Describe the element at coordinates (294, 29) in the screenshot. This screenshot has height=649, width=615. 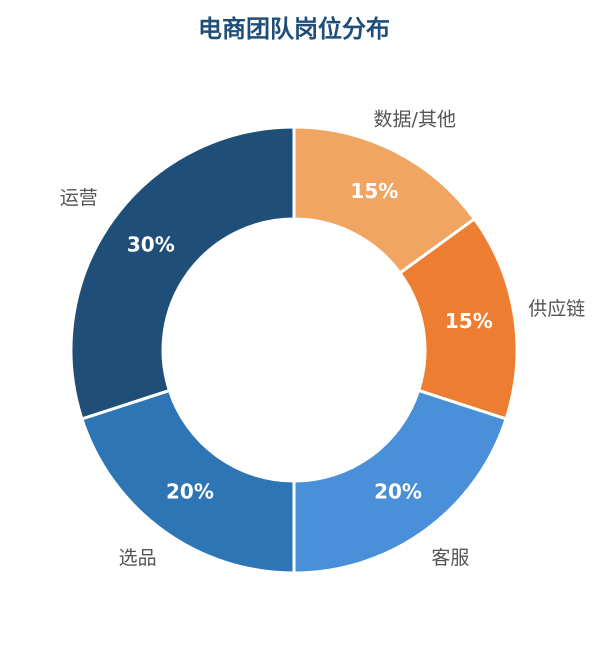
I see `chart-title: 电商团队岗位分布` at that location.